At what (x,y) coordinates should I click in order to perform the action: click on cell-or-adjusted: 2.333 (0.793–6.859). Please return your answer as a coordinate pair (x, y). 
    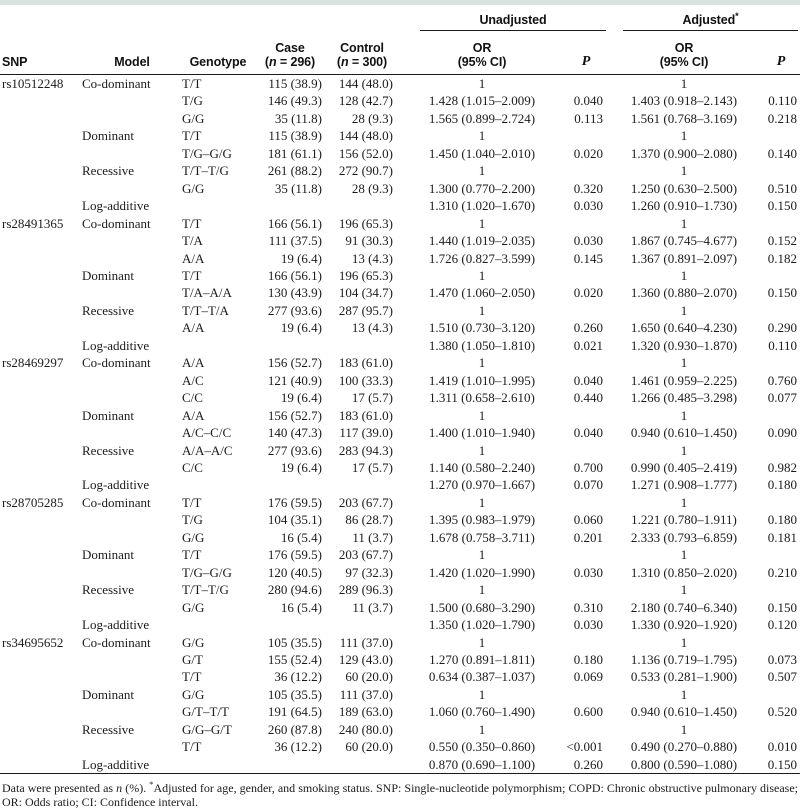
    Looking at the image, I should click on (684, 537).